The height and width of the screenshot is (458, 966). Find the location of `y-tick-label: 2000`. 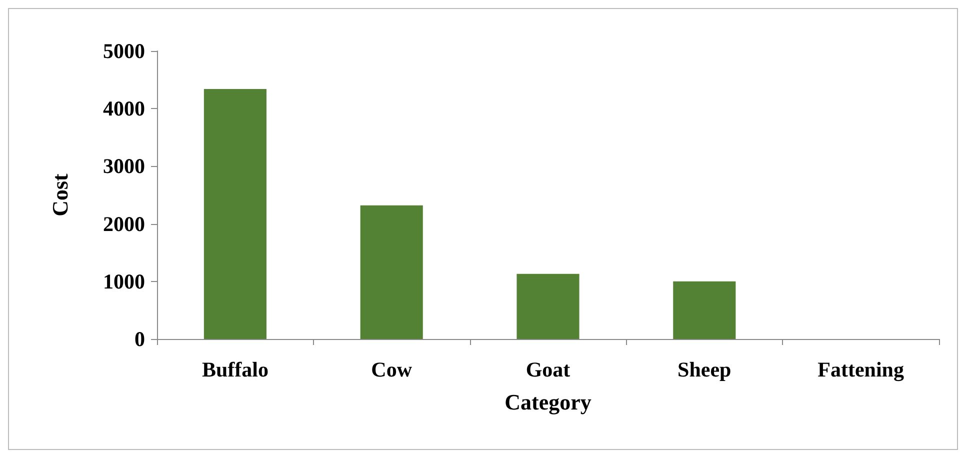

y-tick-label: 2000 is located at coordinates (124, 224).